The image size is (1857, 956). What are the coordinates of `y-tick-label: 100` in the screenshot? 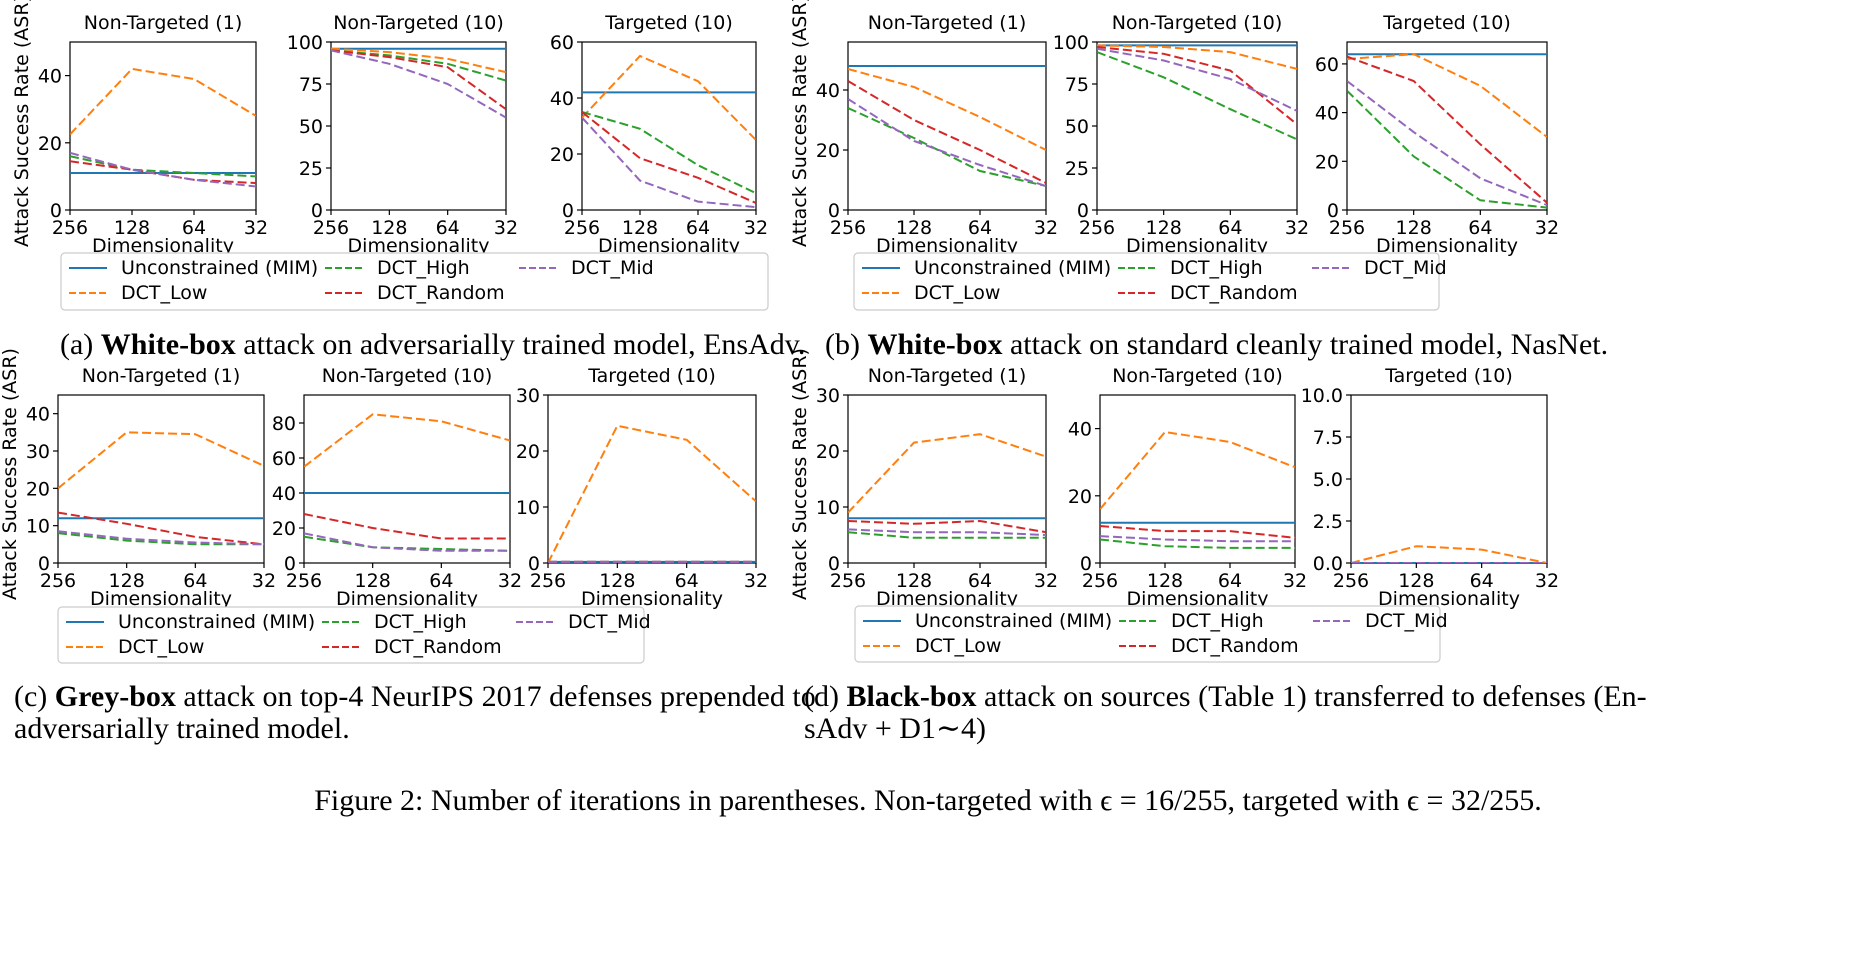 It's located at (305, 43).